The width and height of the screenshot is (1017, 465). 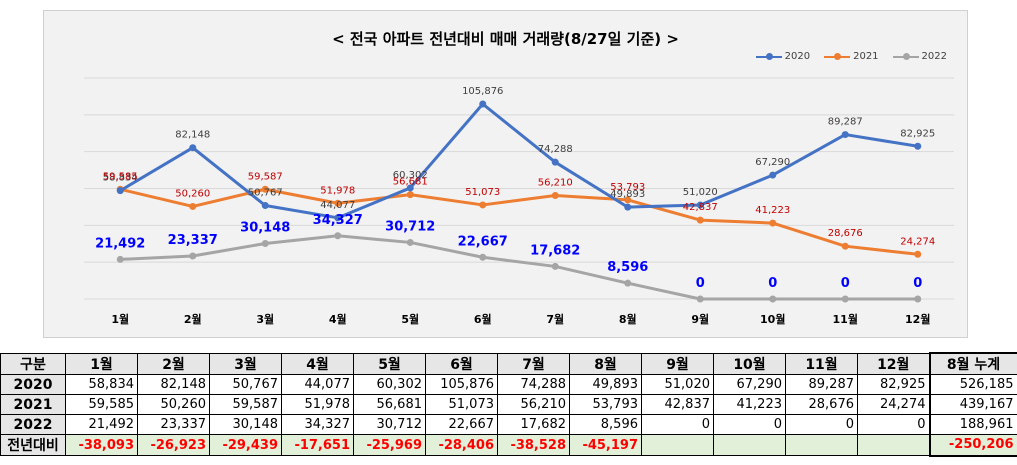 I want to click on table-cell: 526,185, so click(x=972, y=384).